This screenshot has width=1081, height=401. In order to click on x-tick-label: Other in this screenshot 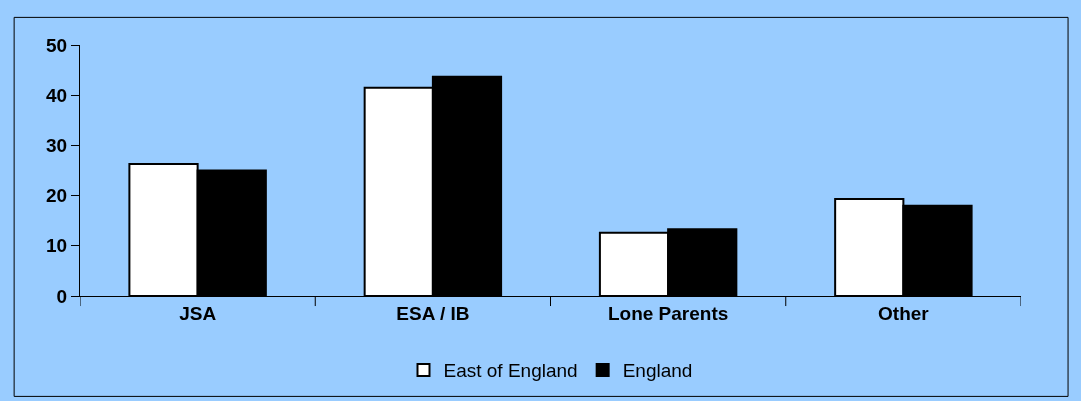, I will do `click(904, 313)`.